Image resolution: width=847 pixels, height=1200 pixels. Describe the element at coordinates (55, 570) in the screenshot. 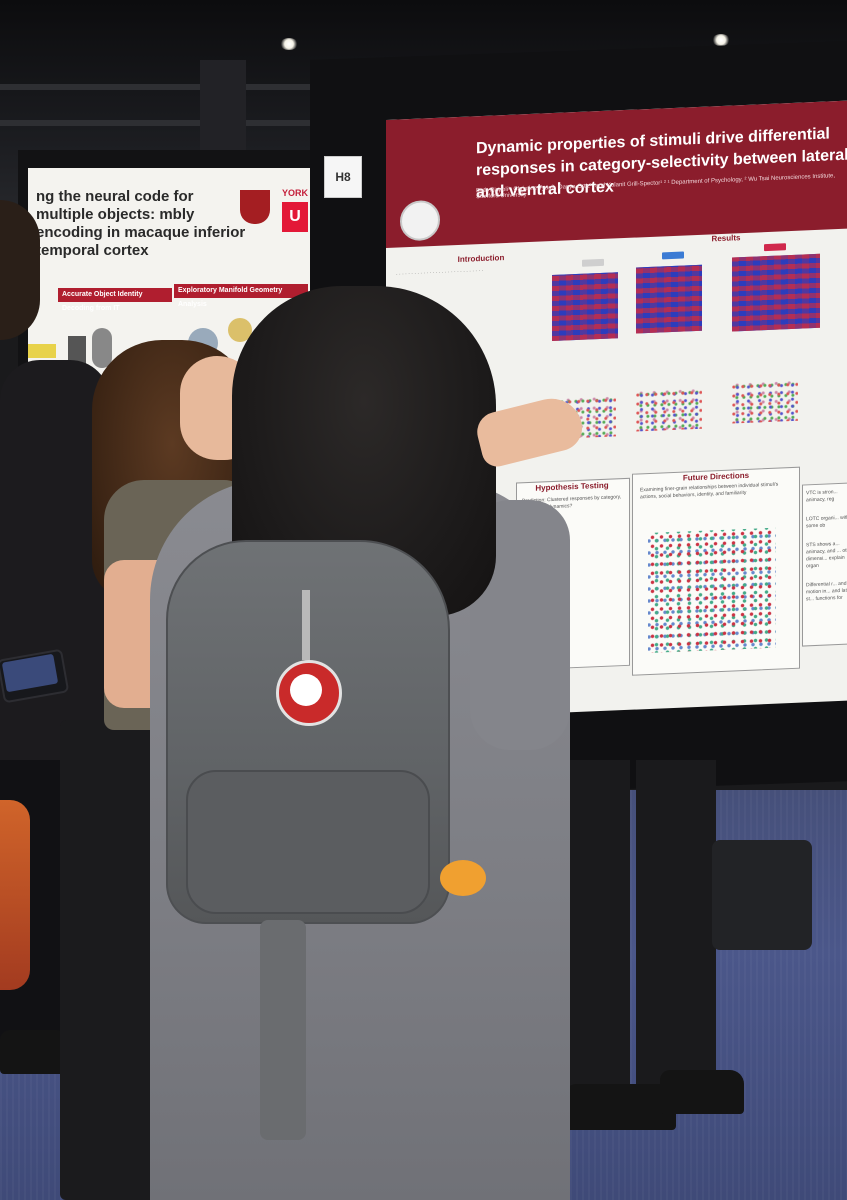

I see `person-left-back` at that location.